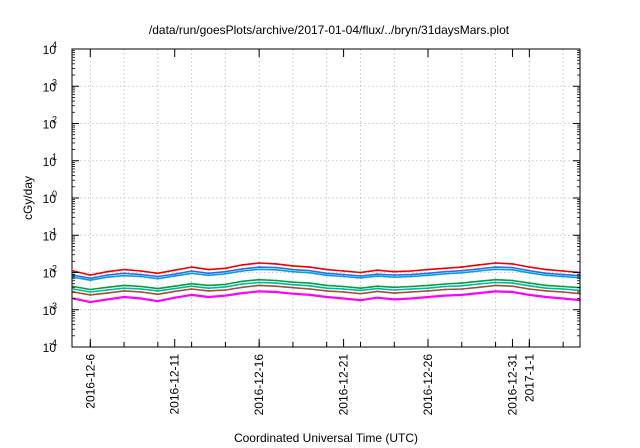 This screenshot has width=640, height=448. What do you see at coordinates (50, 123) in the screenshot?
I see `y-tick-label: 102` at bounding box center [50, 123].